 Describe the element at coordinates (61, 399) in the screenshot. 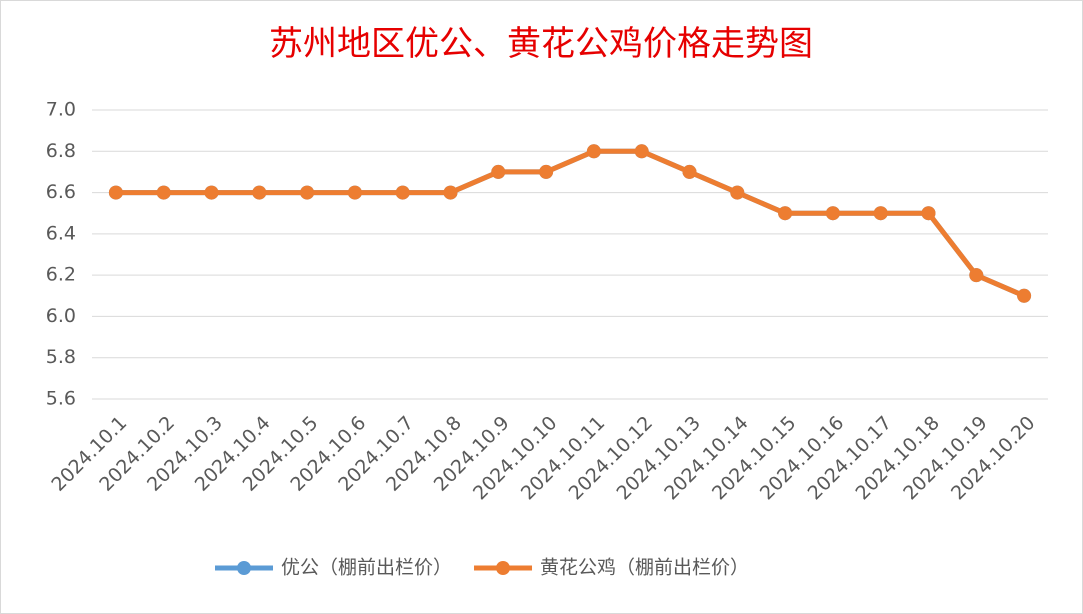

I see `y-tick-label: 5.6` at that location.